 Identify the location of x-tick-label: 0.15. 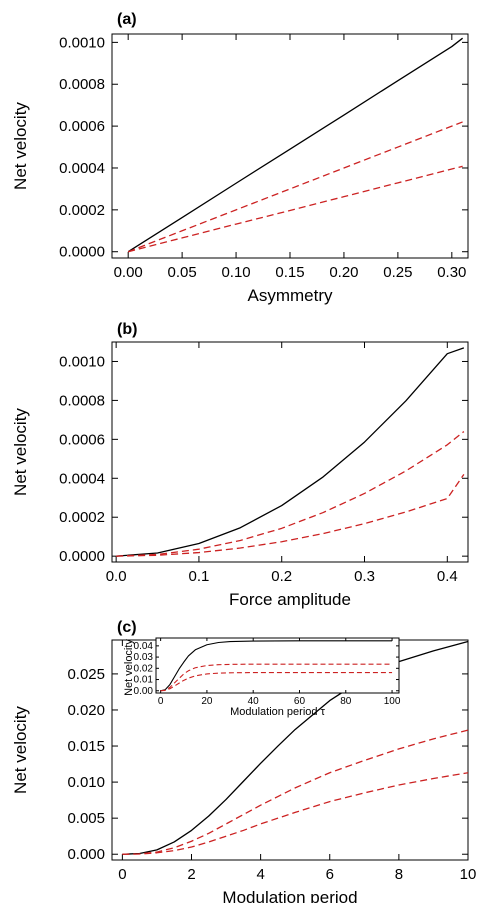
(289, 272).